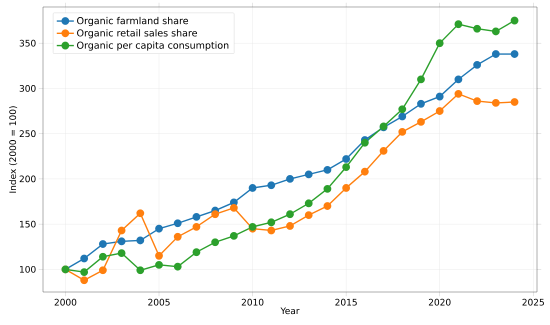 The width and height of the screenshot is (550, 325). What do you see at coordinates (28, 269) in the screenshot?
I see `y-tick-label: 100` at bounding box center [28, 269].